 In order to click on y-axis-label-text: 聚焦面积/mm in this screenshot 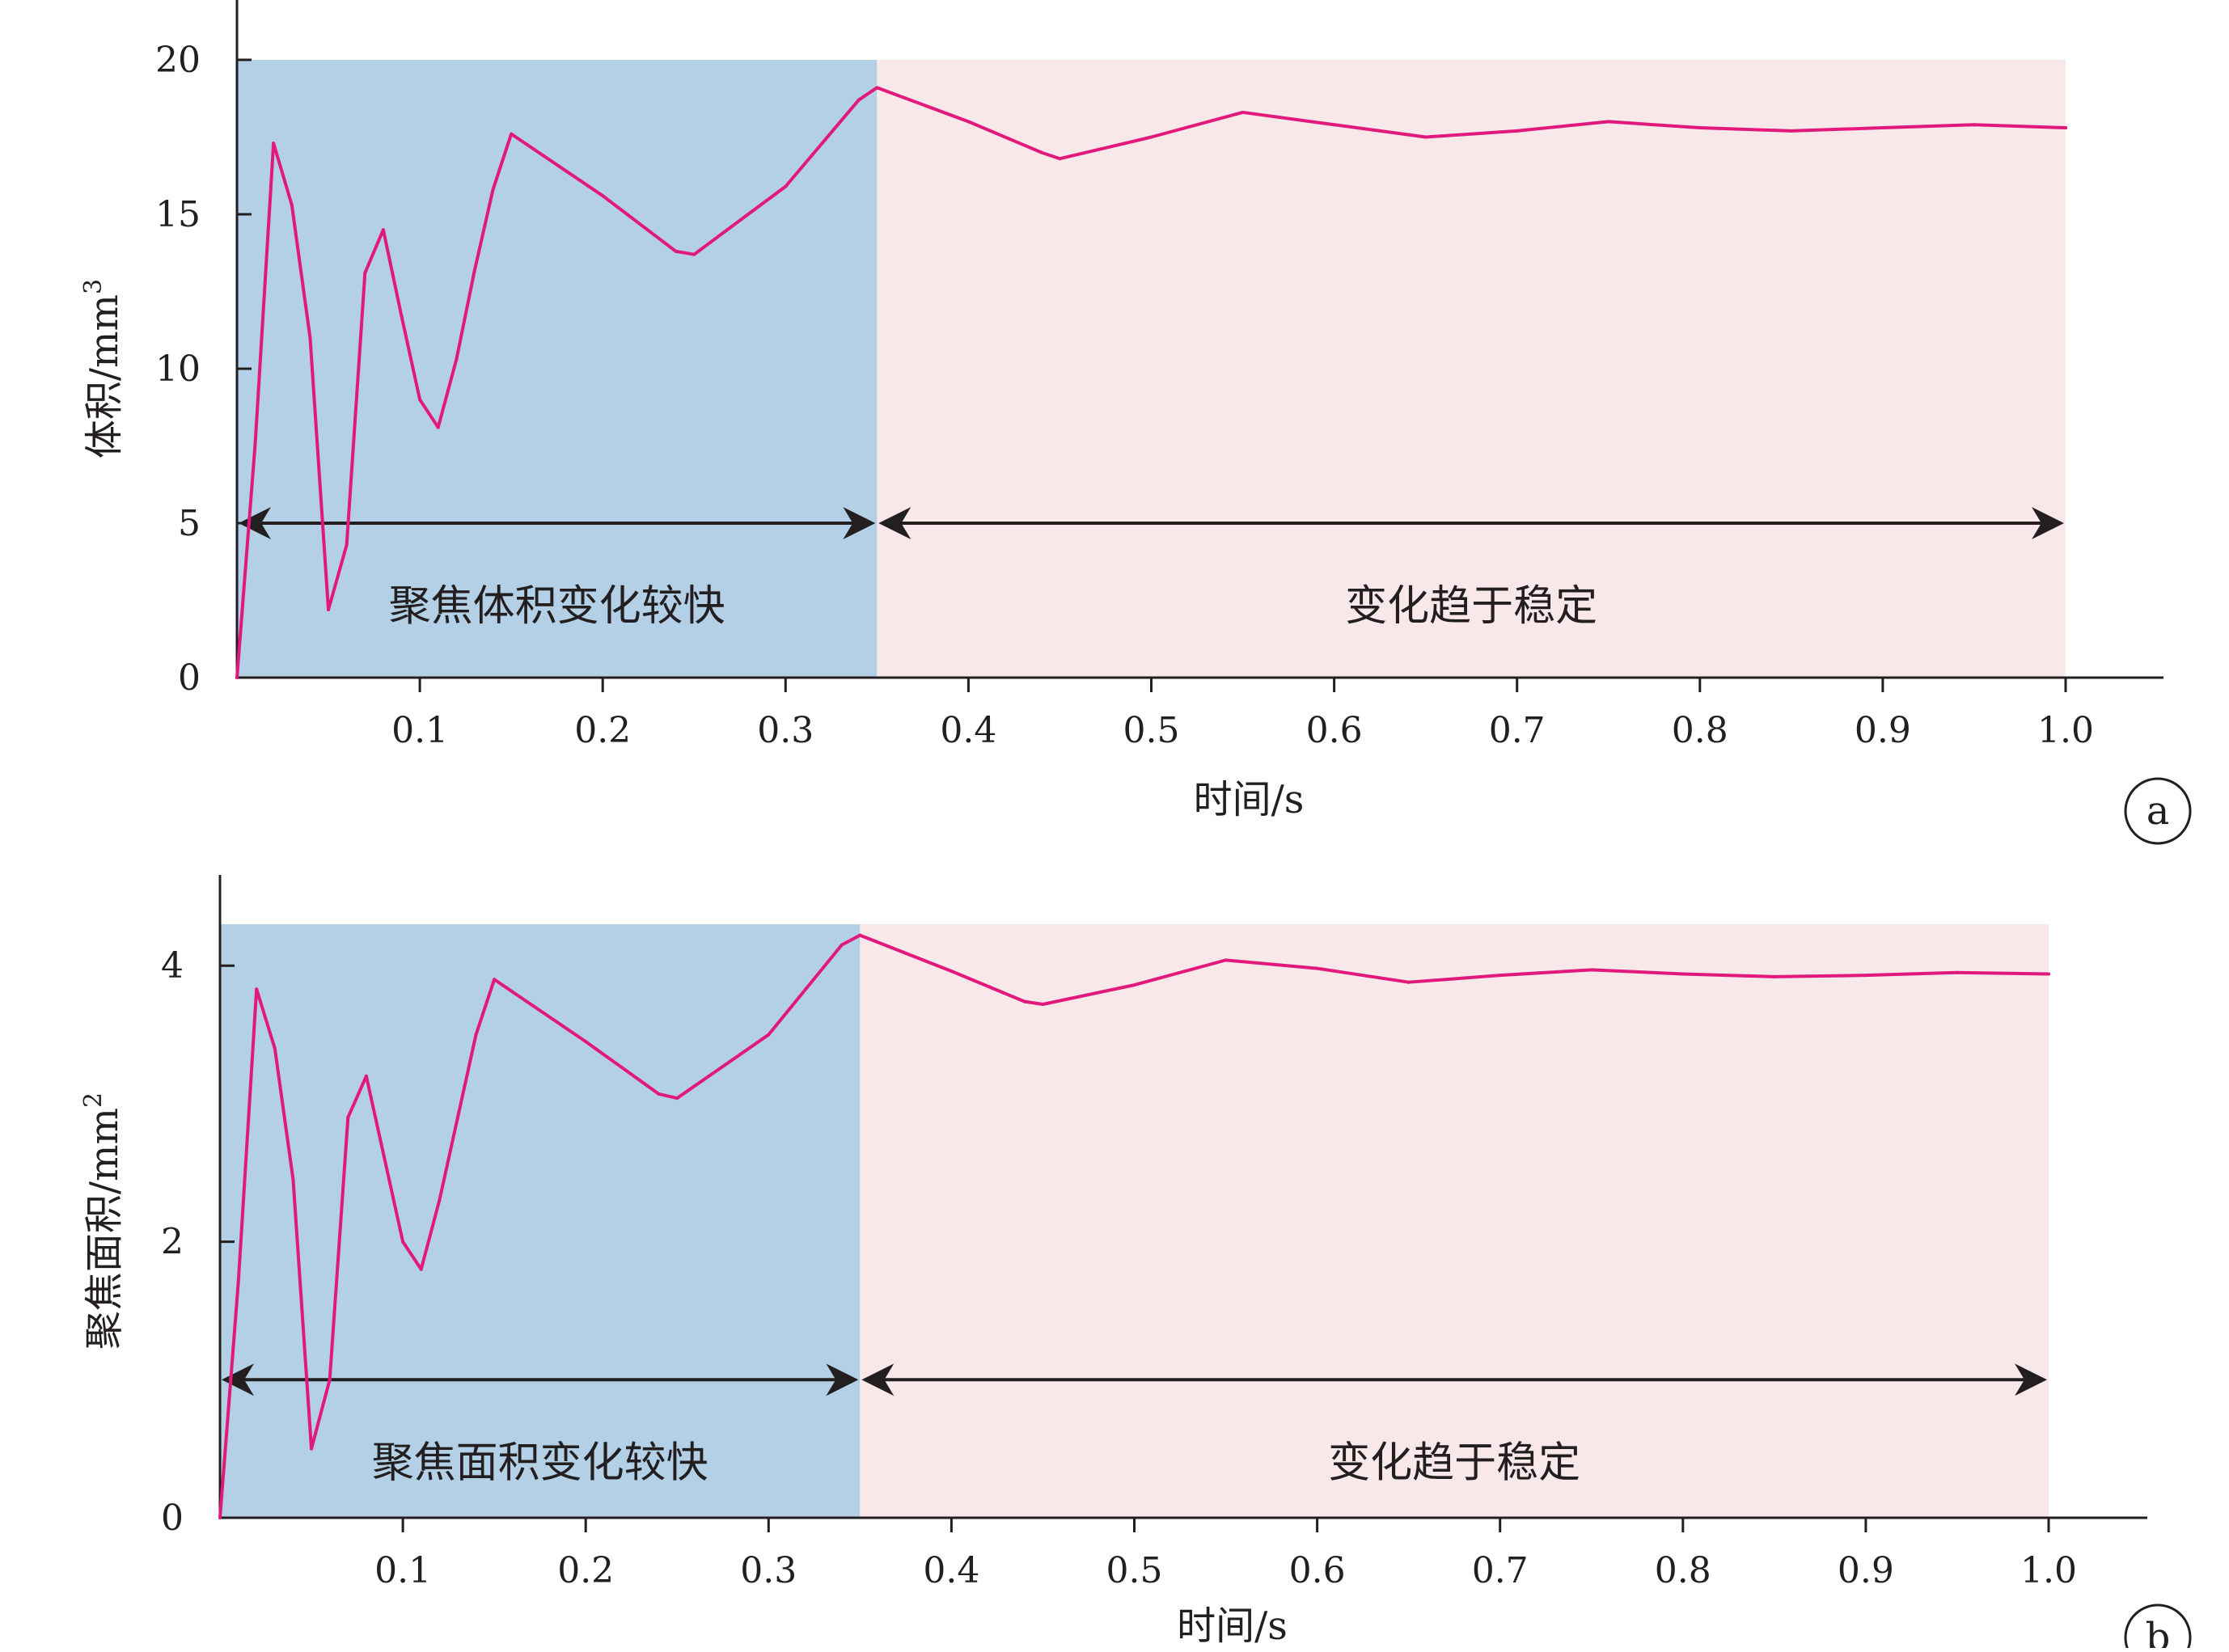, I will do `click(104, 1229)`.